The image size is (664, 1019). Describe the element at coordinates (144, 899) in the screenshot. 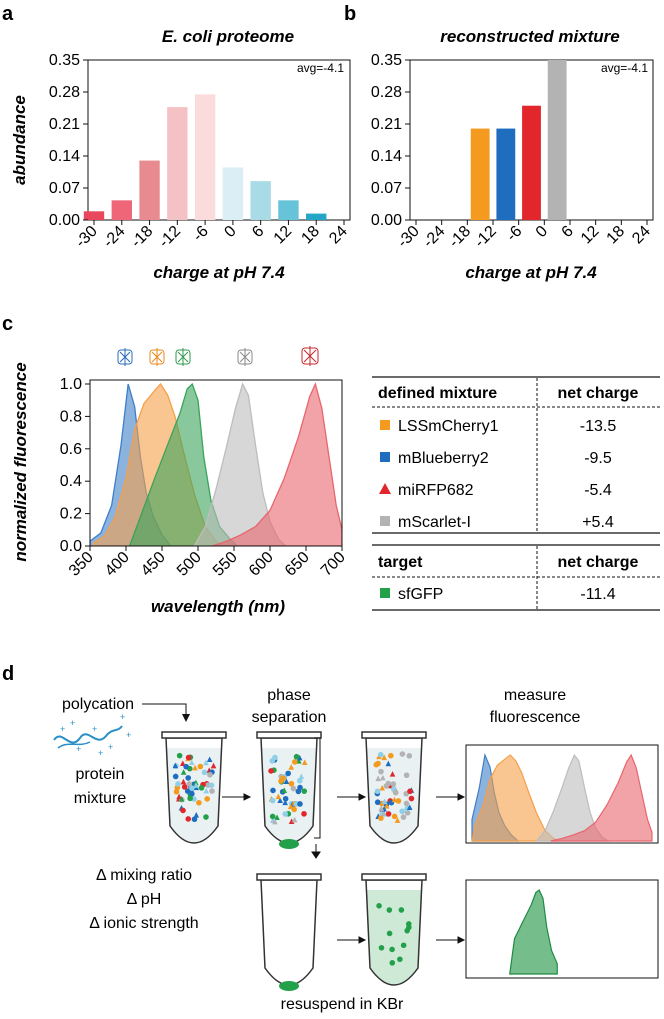

I see `condition-ph: Δ pH` at that location.